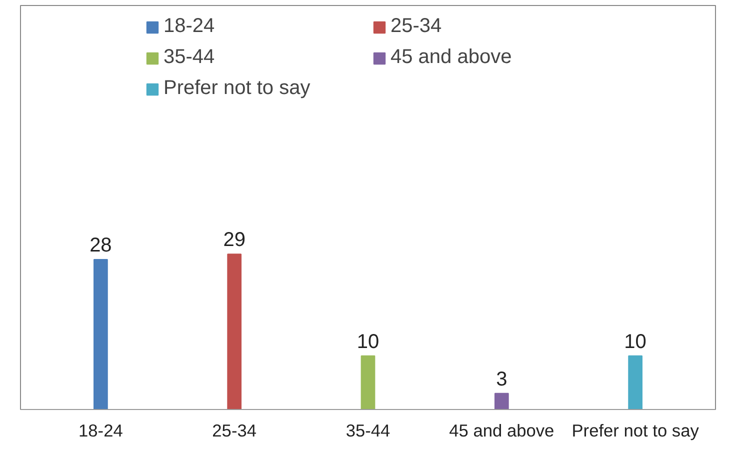 This screenshot has width=741, height=449. I want to click on x-tick-label: 25-34, so click(234, 430).